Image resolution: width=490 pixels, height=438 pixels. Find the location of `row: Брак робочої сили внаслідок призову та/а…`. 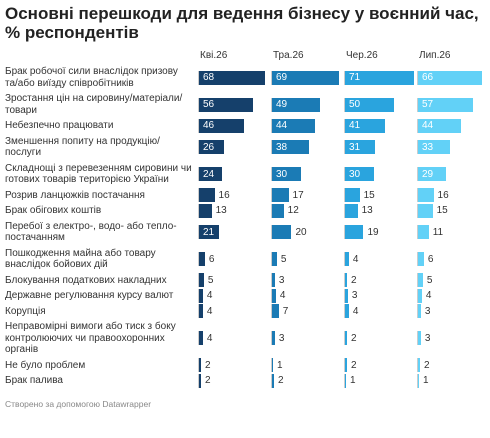

row: Брак робочої сили внаслідок призову та/а… is located at coordinates (245, 77).